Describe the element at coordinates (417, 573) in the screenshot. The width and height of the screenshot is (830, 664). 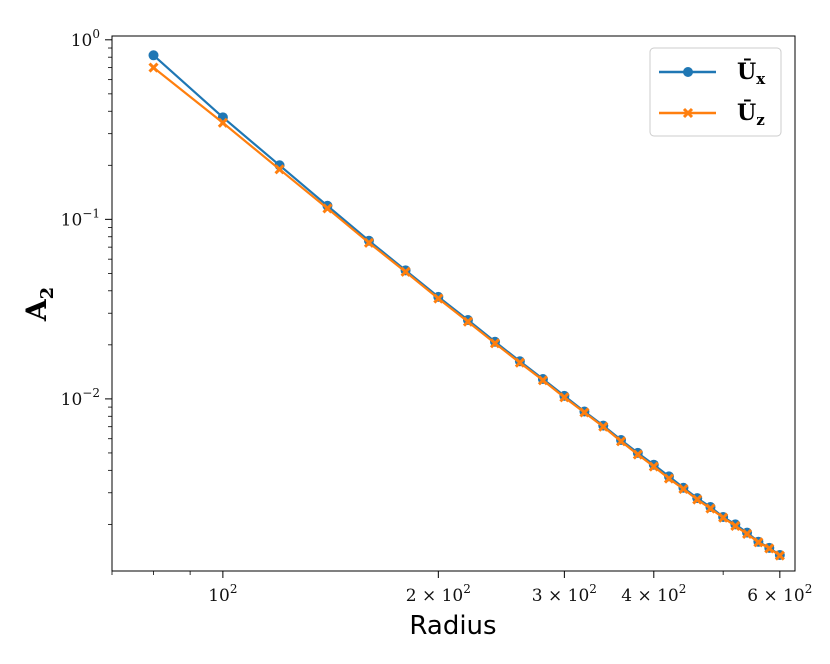
I see `x-minor-ticks` at that location.